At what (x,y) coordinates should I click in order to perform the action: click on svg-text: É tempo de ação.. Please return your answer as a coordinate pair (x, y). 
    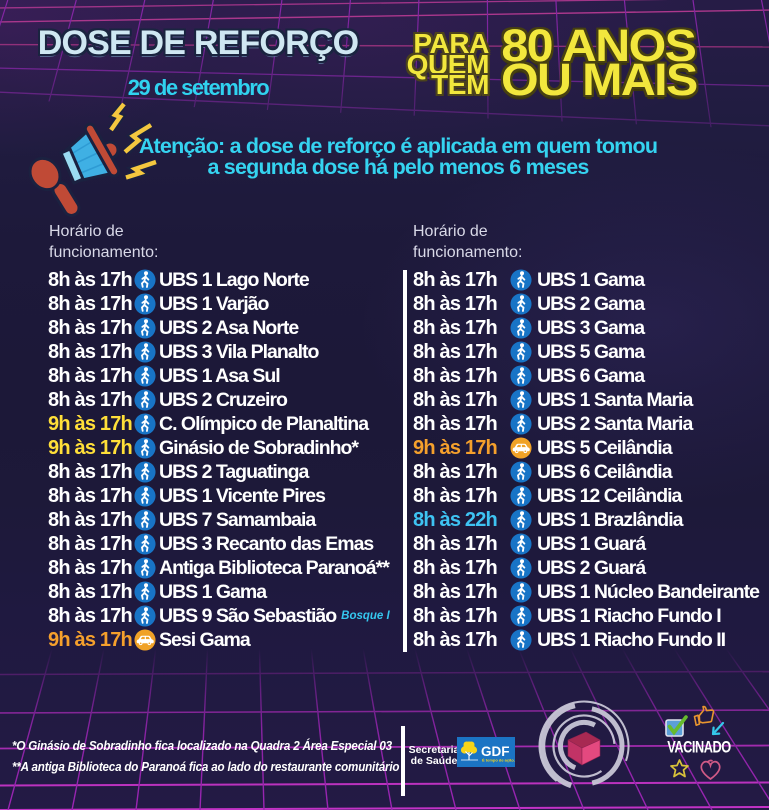
    Looking at the image, I should click on (498, 760).